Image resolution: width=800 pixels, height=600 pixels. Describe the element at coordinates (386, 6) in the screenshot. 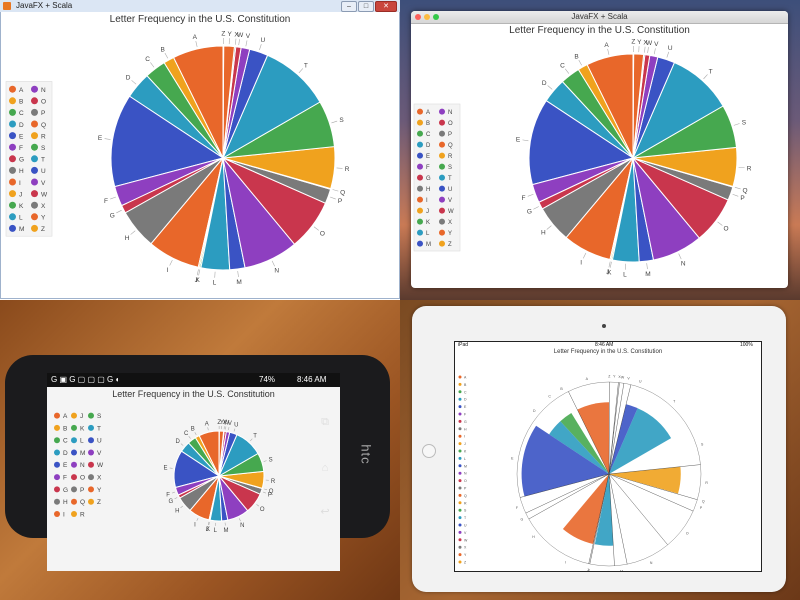

I see `close-button: ✕` at that location.